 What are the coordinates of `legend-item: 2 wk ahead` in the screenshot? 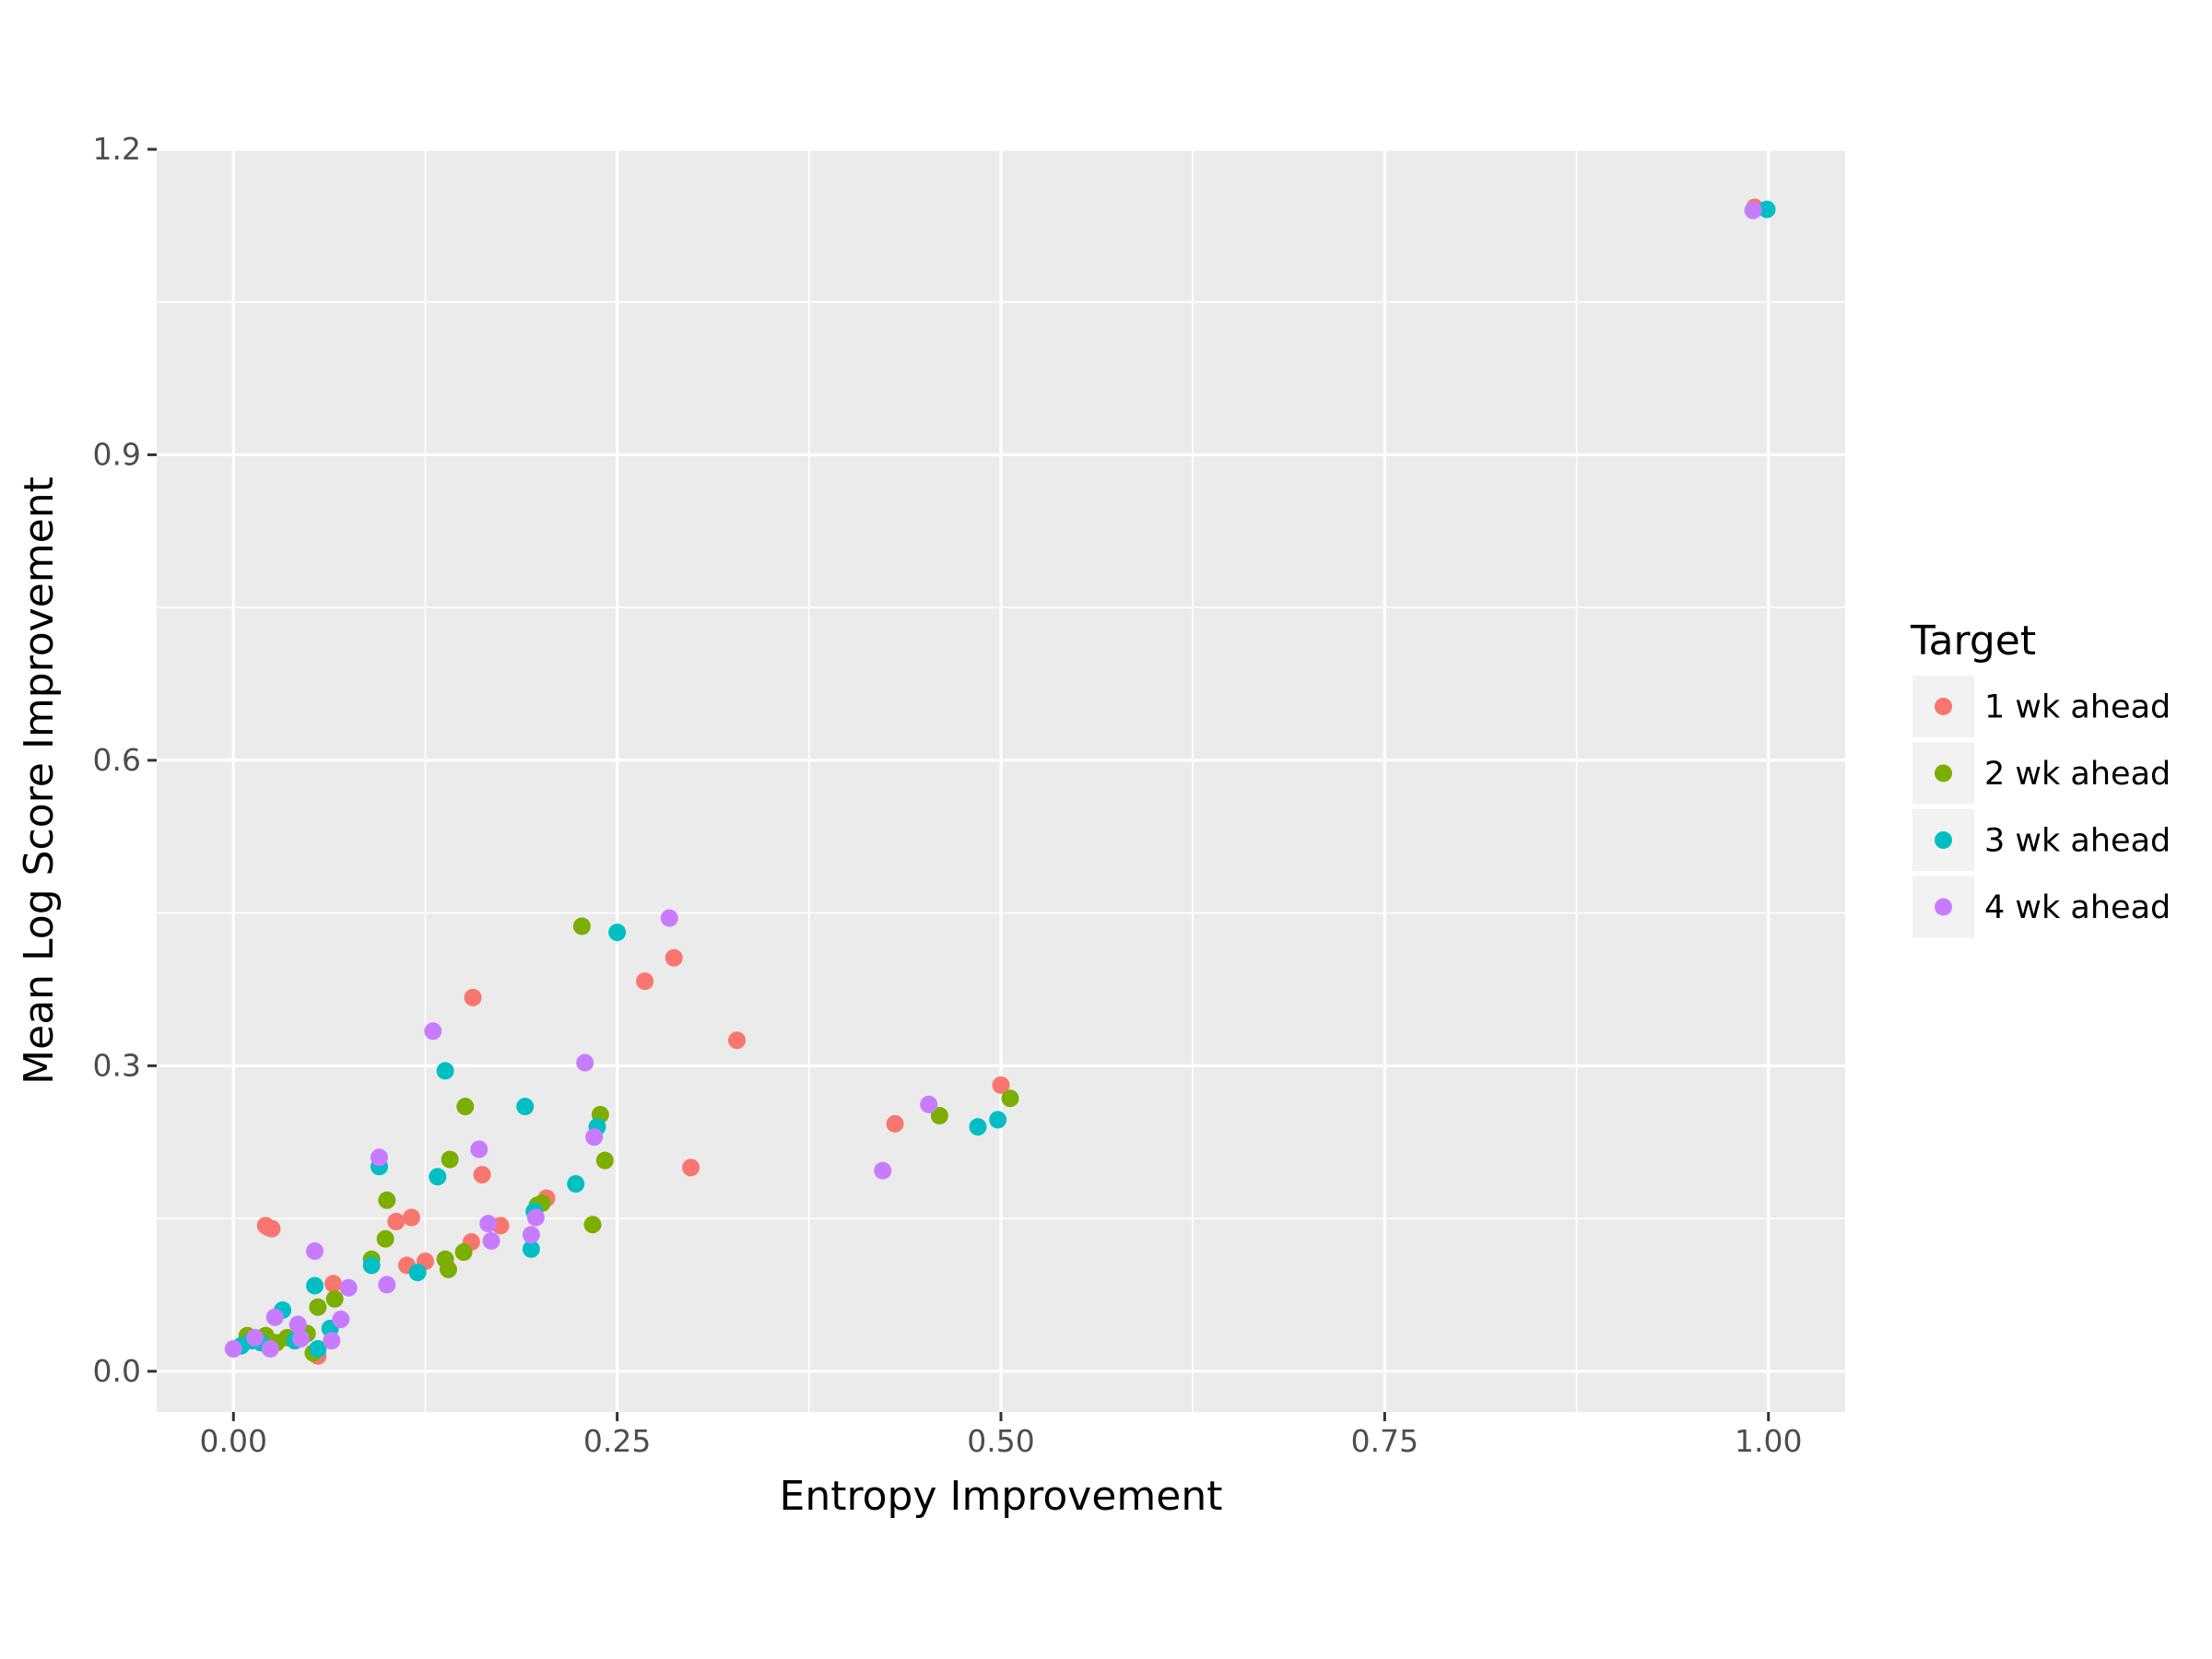 It's located at (2041, 773).